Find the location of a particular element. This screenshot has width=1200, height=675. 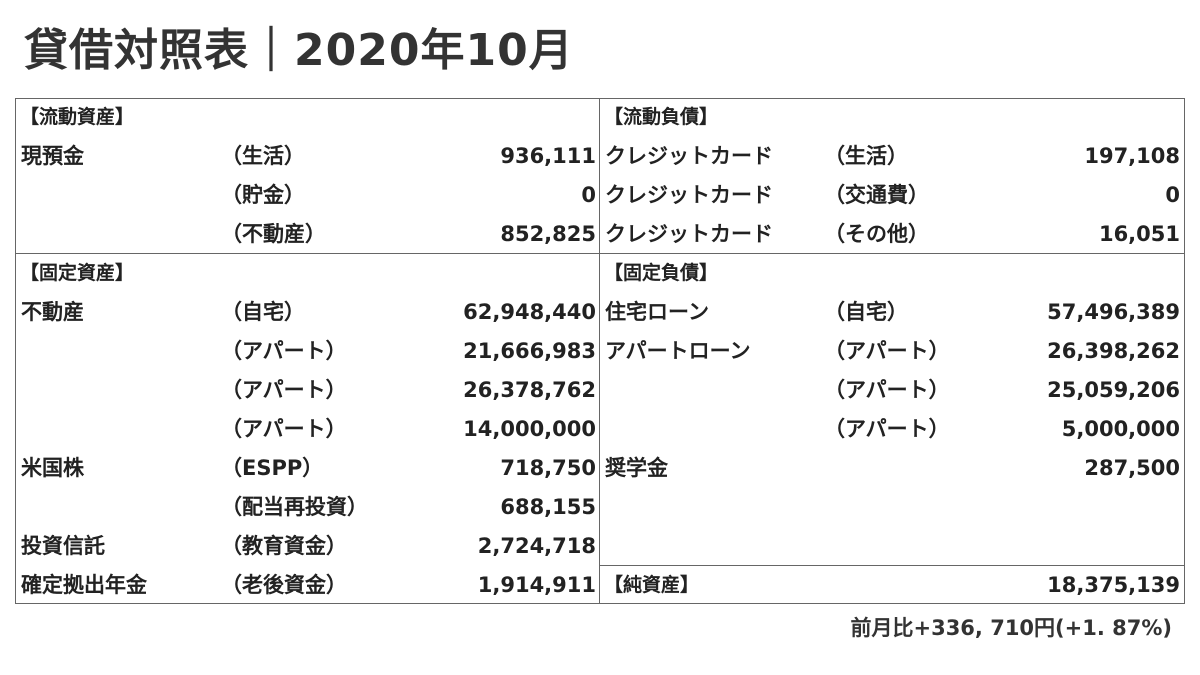

fixed-asset-item: 投資信託 is located at coordinates (63, 546).